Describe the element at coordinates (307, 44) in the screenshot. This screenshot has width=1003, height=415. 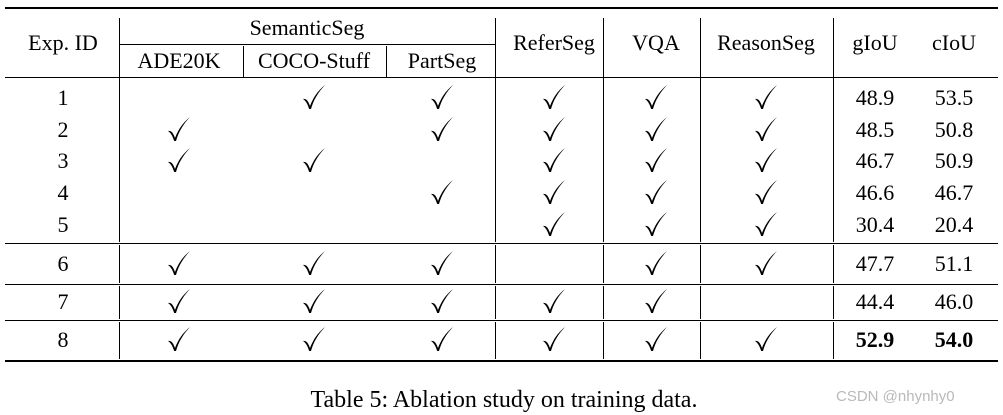
I see `semanticseg-underline` at that location.